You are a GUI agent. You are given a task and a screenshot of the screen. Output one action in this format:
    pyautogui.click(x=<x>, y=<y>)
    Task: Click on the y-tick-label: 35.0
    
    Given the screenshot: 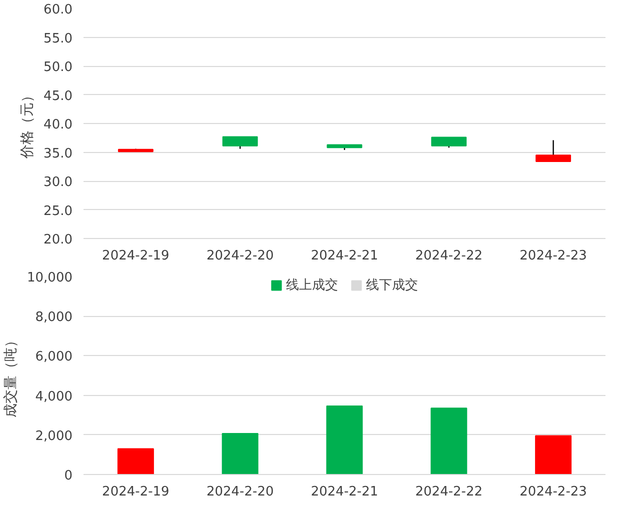 What is the action you would take?
    pyautogui.click(x=58, y=154)
    